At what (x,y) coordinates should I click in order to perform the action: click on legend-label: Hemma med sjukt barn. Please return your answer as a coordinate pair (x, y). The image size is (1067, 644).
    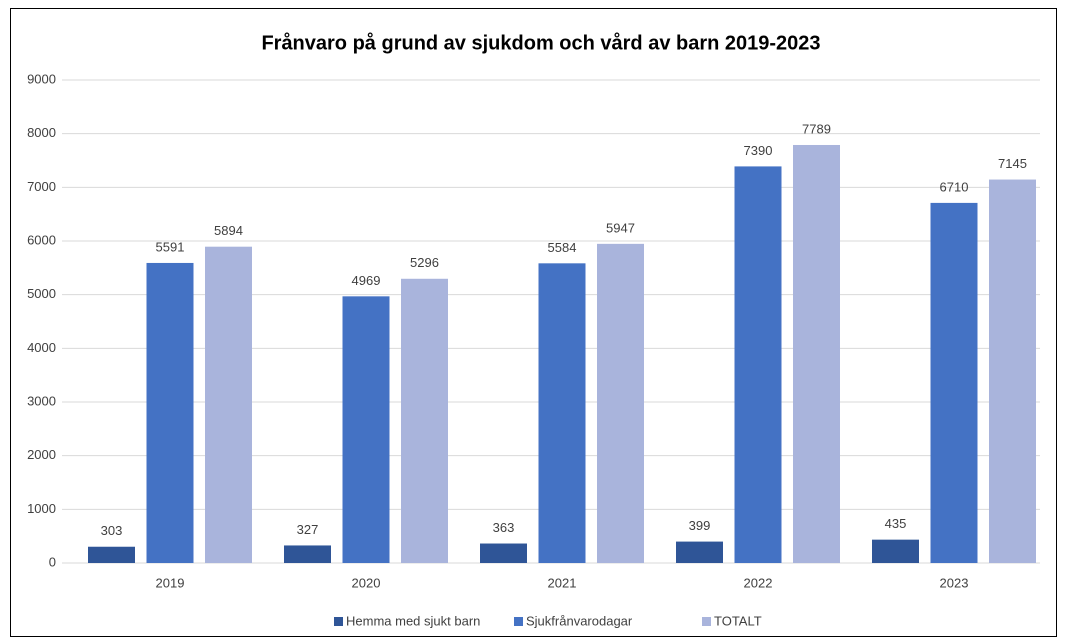
    Looking at the image, I should click on (413, 620).